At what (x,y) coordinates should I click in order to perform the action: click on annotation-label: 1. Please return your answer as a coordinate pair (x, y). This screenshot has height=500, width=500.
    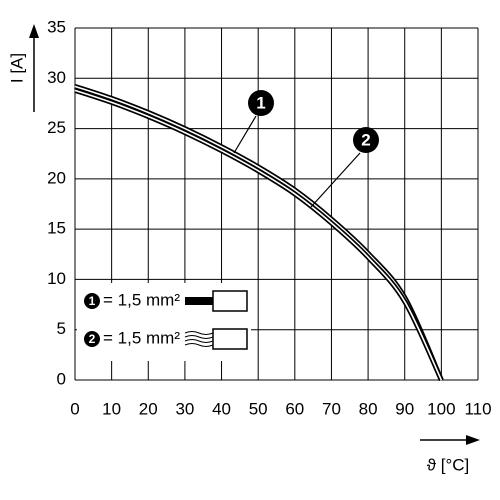
    Looking at the image, I should click on (260, 102).